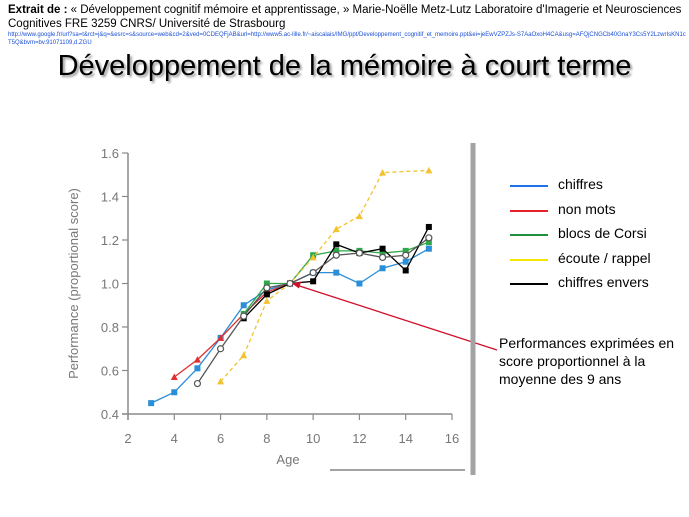 This screenshot has height=517, width=689. What do you see at coordinates (287, 459) in the screenshot?
I see `x-axis-label: Age` at bounding box center [287, 459].